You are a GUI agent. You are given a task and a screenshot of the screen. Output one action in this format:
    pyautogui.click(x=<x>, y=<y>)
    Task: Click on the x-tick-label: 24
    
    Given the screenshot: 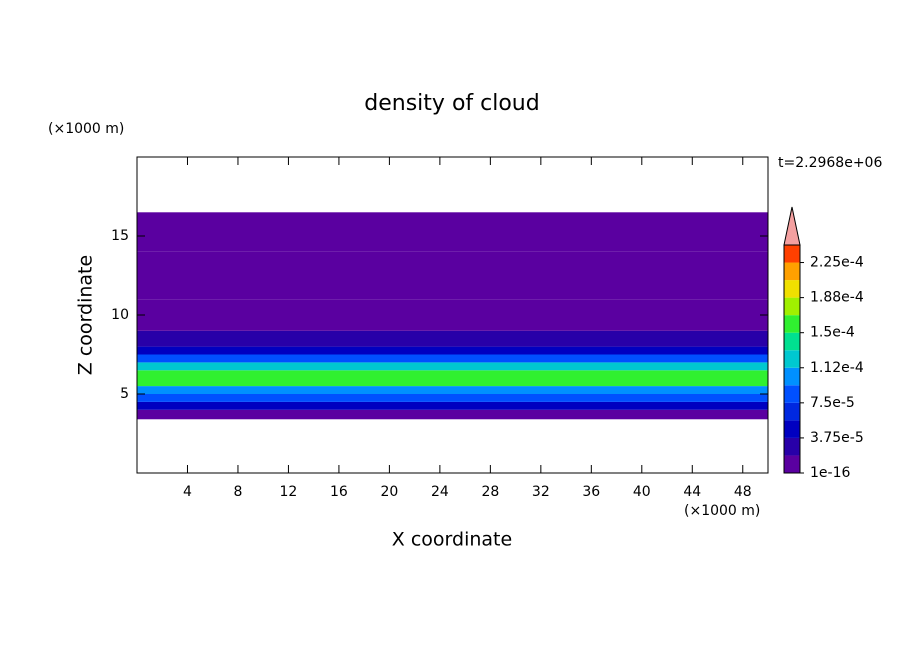 What is the action you would take?
    pyautogui.click(x=440, y=492)
    